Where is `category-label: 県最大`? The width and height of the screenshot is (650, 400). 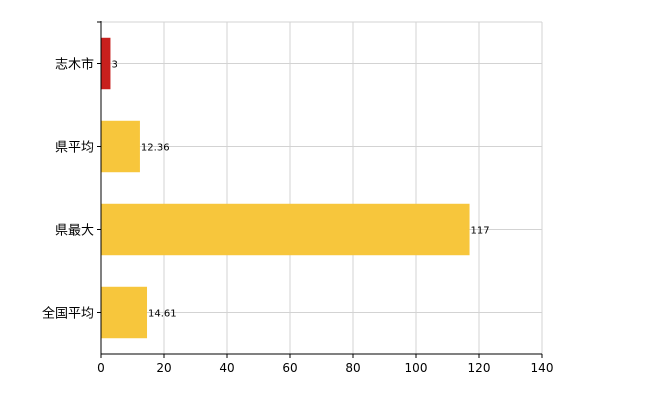
category-label: 県最大 is located at coordinates (74, 231).